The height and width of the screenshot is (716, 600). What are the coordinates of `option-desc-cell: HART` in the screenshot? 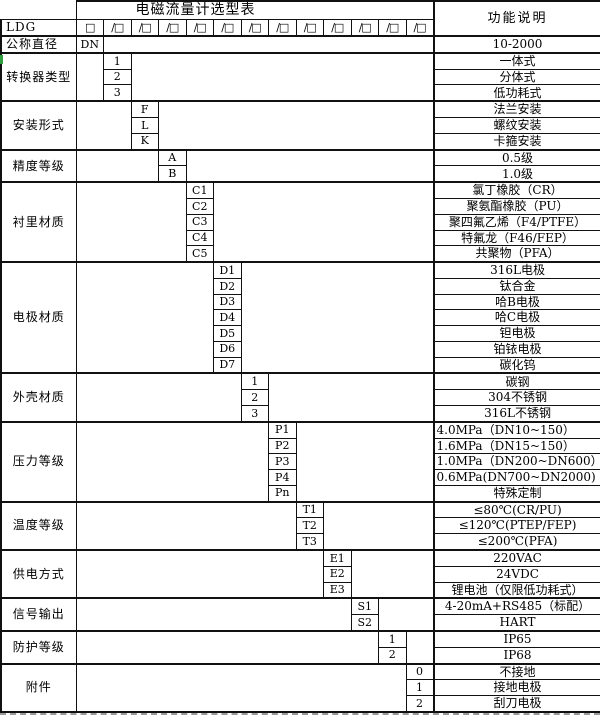 It's located at (516, 623).